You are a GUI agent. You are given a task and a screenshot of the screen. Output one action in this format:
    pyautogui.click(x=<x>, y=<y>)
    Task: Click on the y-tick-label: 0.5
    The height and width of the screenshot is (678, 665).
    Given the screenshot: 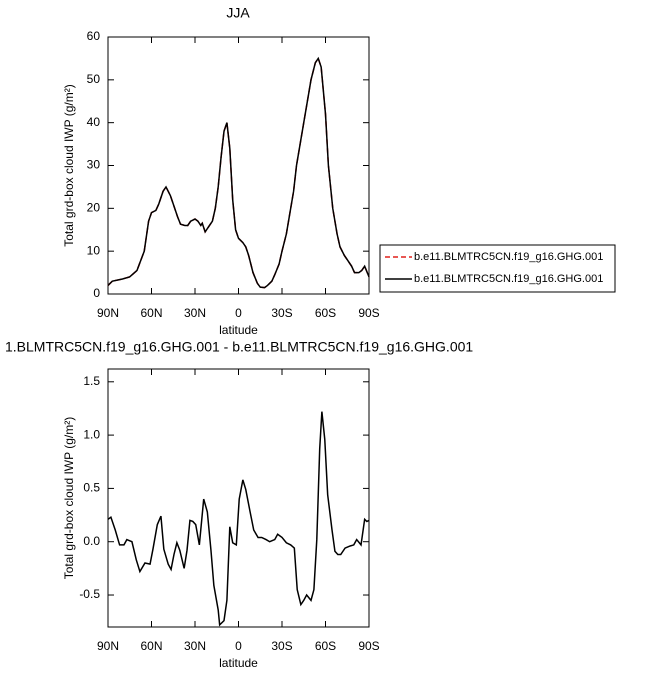 What is the action you would take?
    pyautogui.click(x=91, y=488)
    